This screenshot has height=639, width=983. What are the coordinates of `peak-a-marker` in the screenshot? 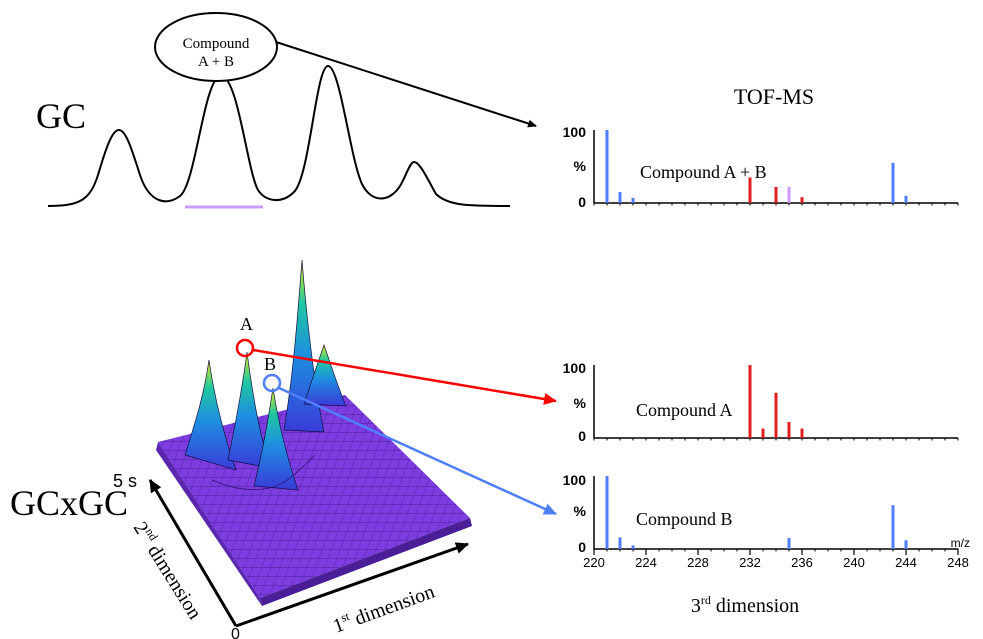 It's located at (245, 348).